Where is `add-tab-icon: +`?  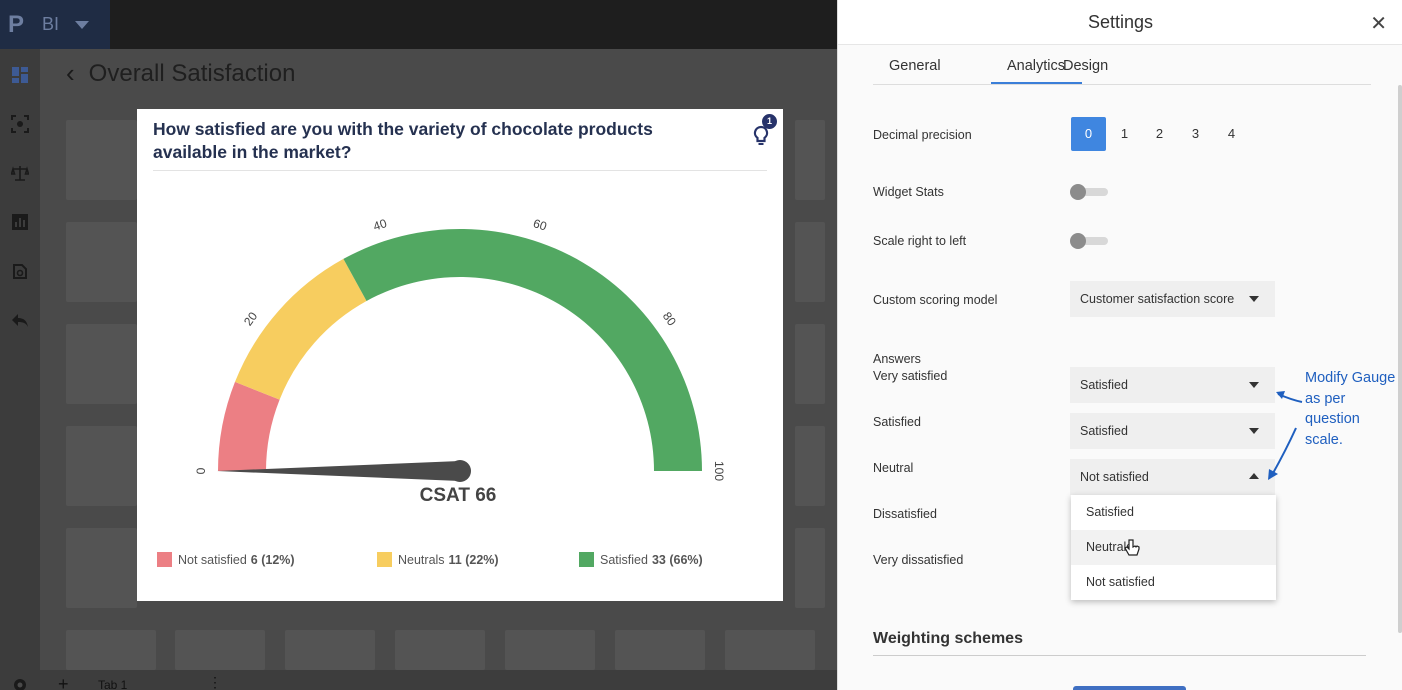 add-tab-icon: + is located at coordinates (63, 682).